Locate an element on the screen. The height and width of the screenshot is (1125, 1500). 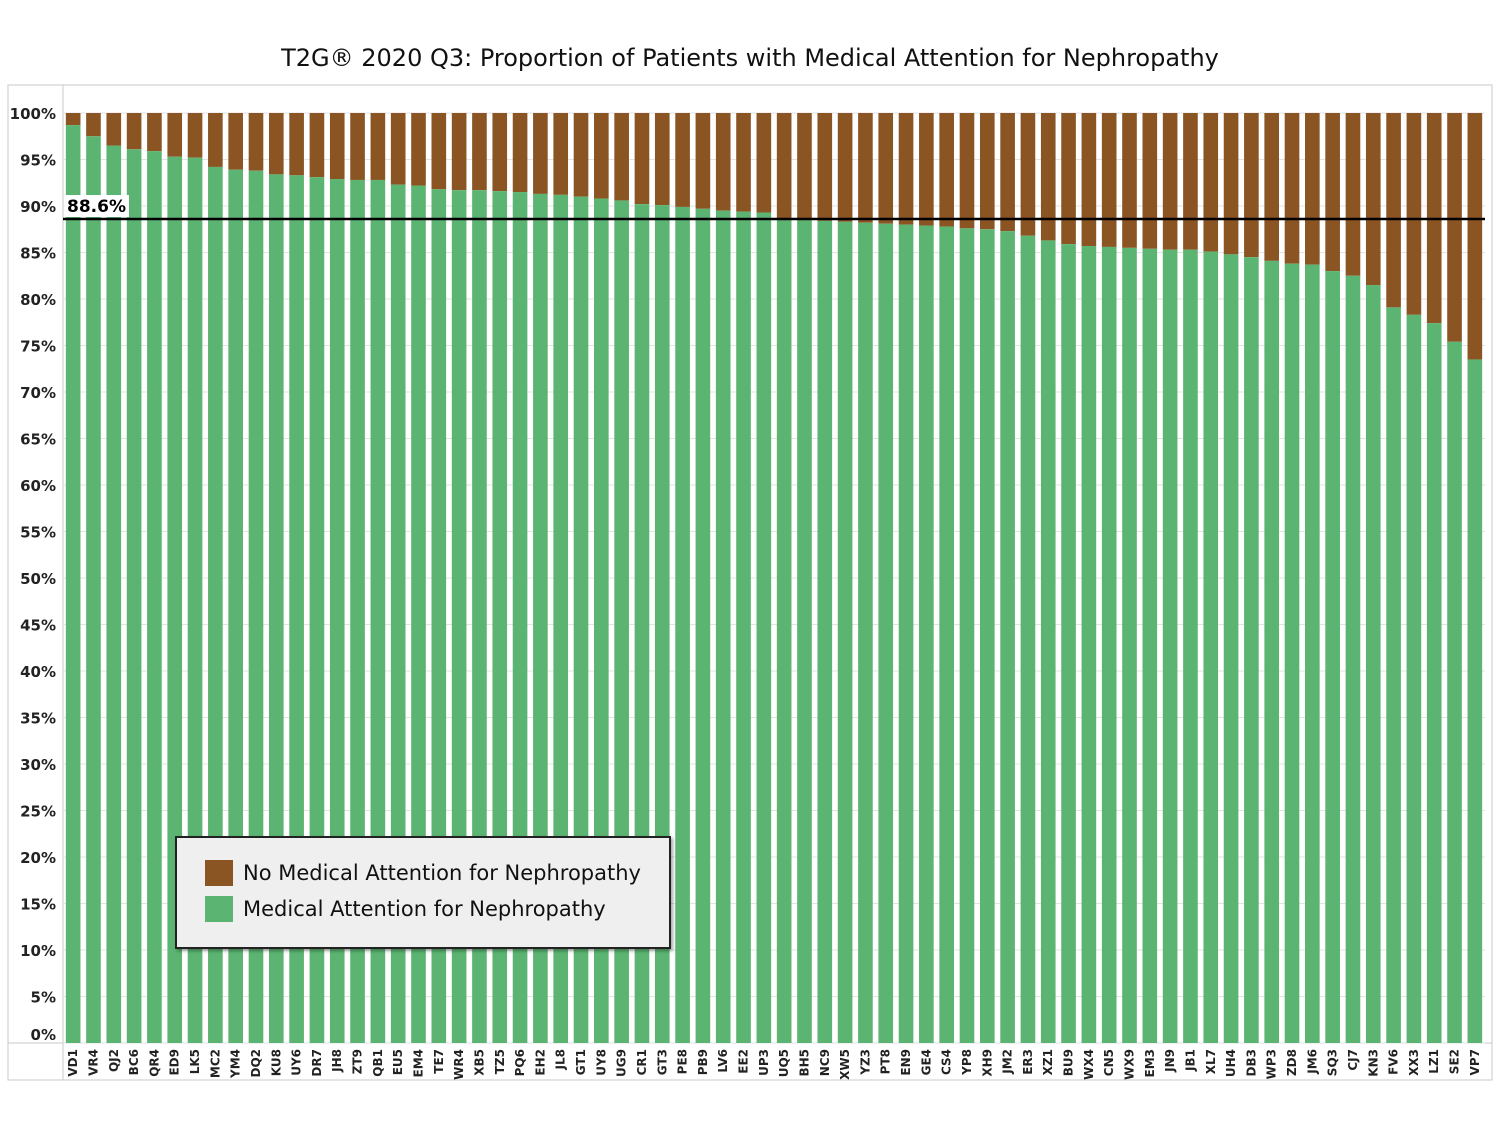
x-tick-label: ZT9 is located at coordinates (358, 1061).